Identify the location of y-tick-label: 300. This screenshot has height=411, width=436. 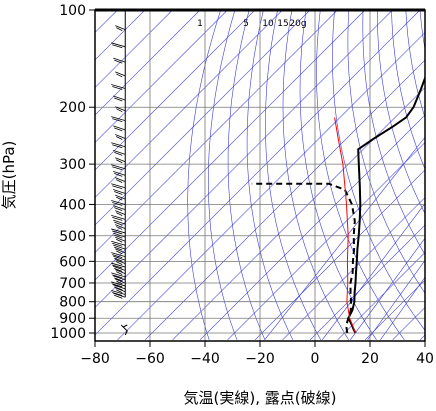
(72, 165).